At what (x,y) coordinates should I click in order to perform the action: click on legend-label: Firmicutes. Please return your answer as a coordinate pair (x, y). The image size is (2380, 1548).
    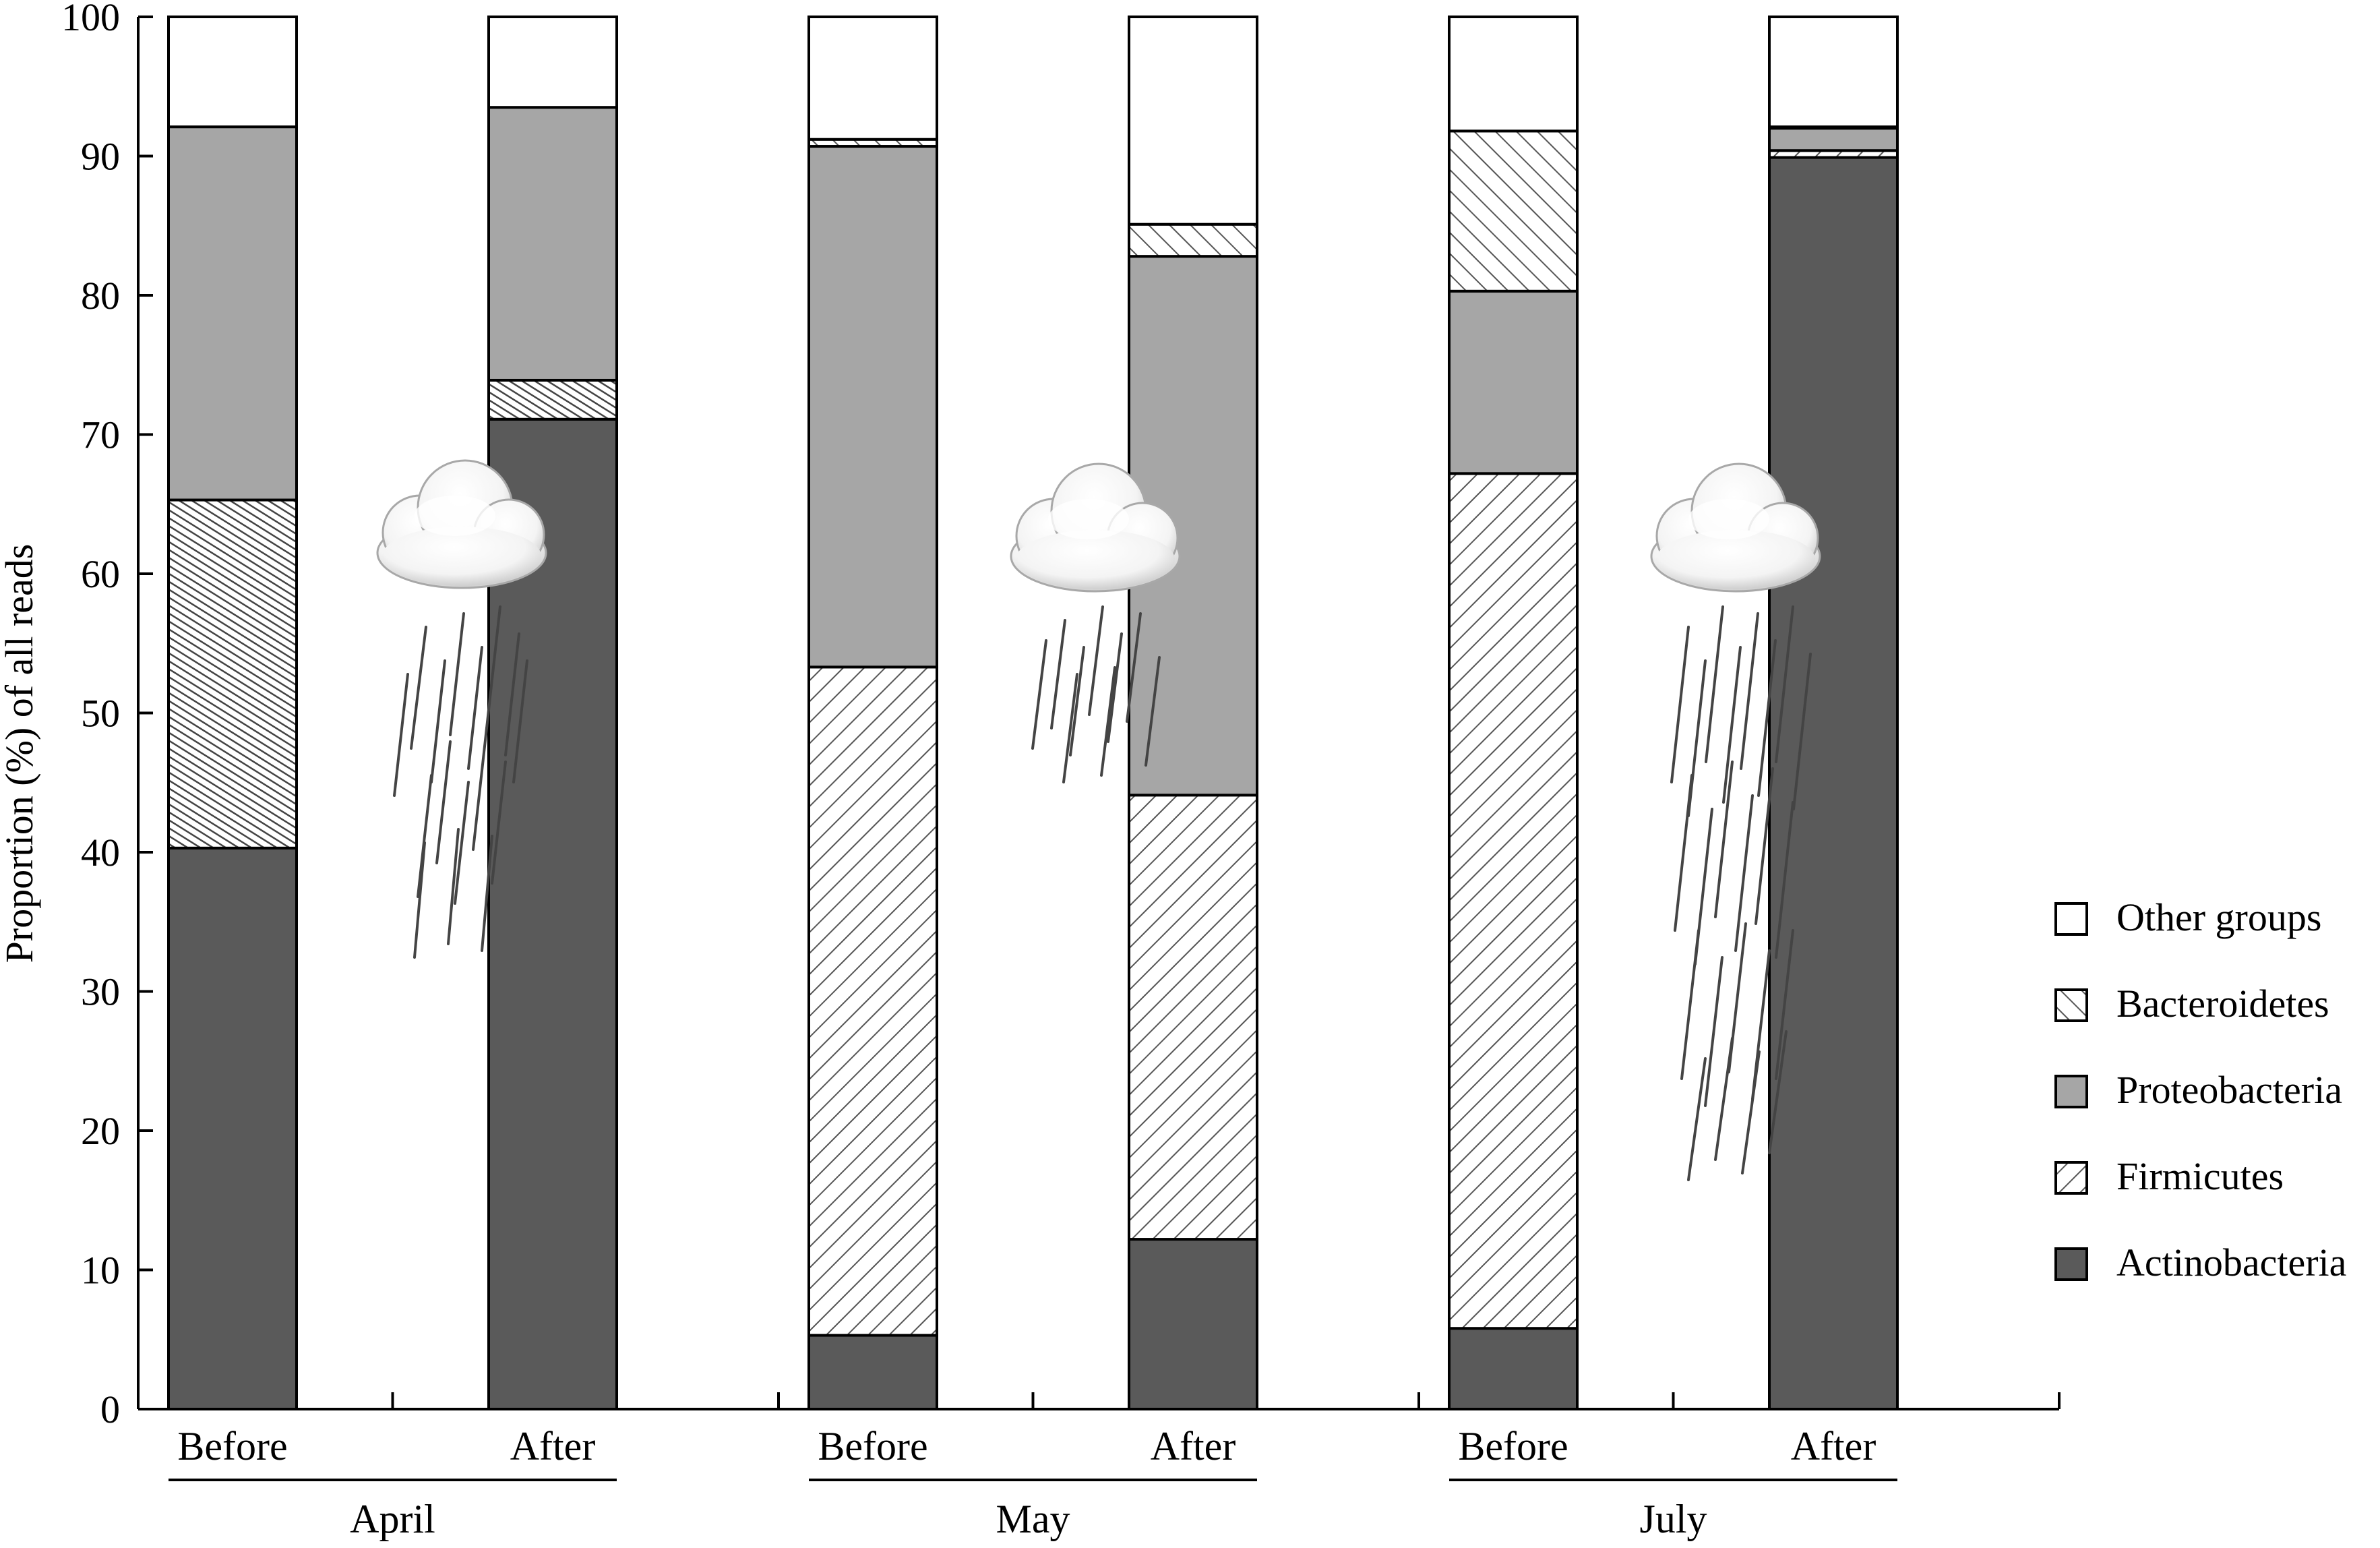
    Looking at the image, I should click on (2200, 1176).